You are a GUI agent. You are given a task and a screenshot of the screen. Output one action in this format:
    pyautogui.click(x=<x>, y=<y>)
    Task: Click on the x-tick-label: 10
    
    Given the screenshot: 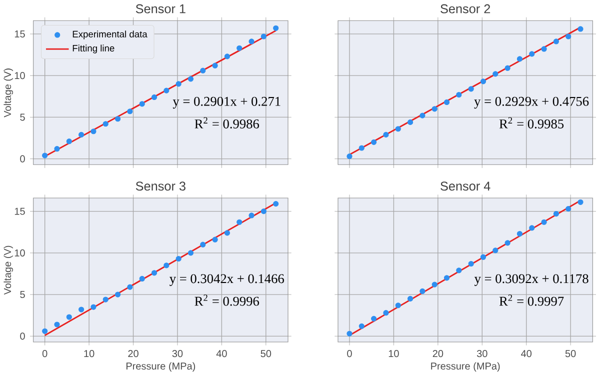 What is the action you would take?
    pyautogui.click(x=89, y=354)
    